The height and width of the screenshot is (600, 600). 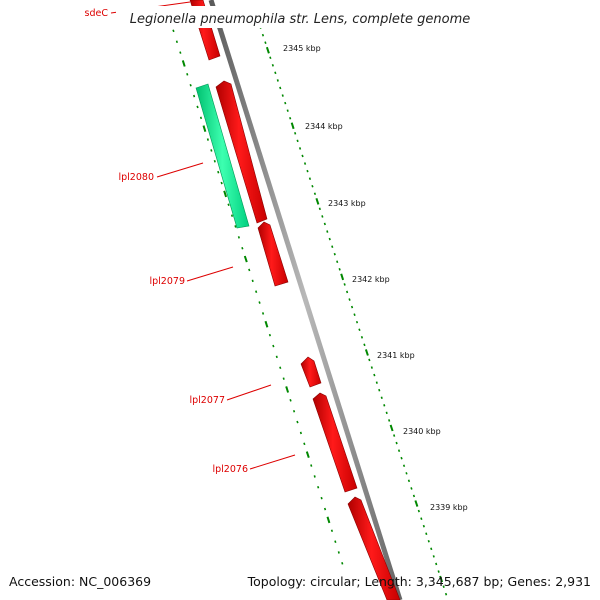 I want to click on cds-lpl2080, so click(x=241, y=152).